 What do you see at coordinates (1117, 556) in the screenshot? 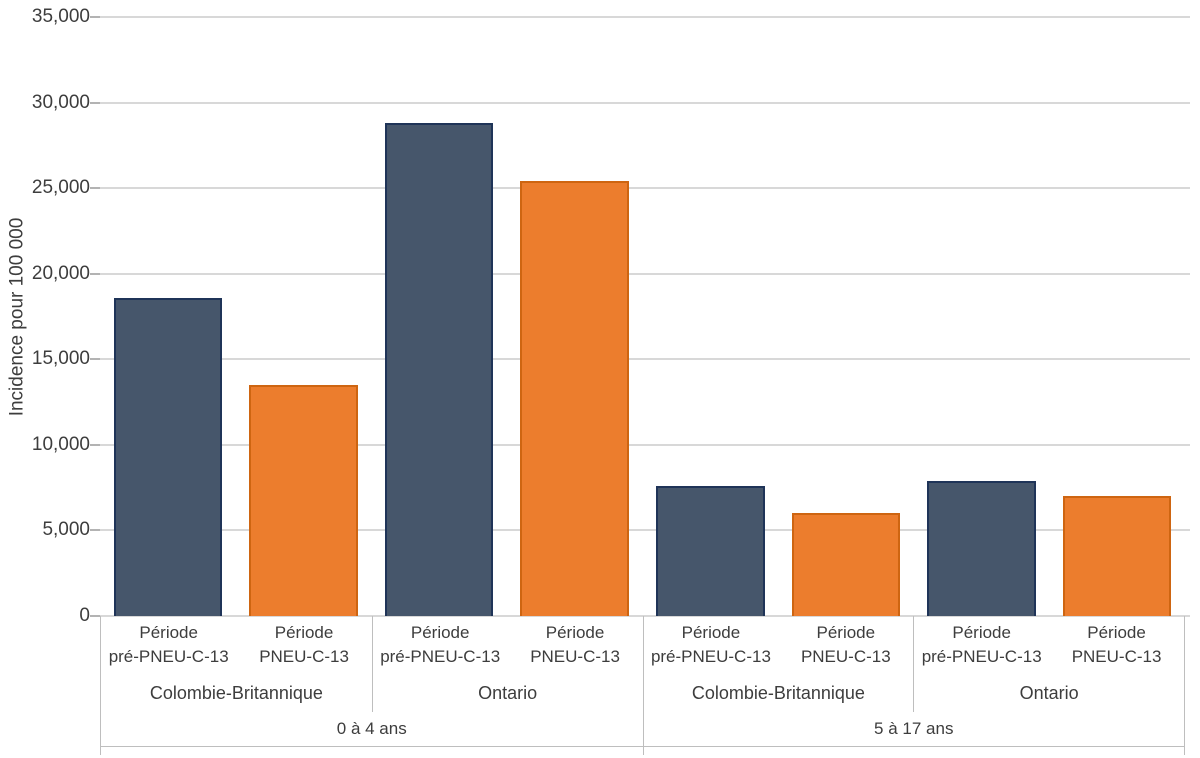
I see `bar-on-5-17-post` at bounding box center [1117, 556].